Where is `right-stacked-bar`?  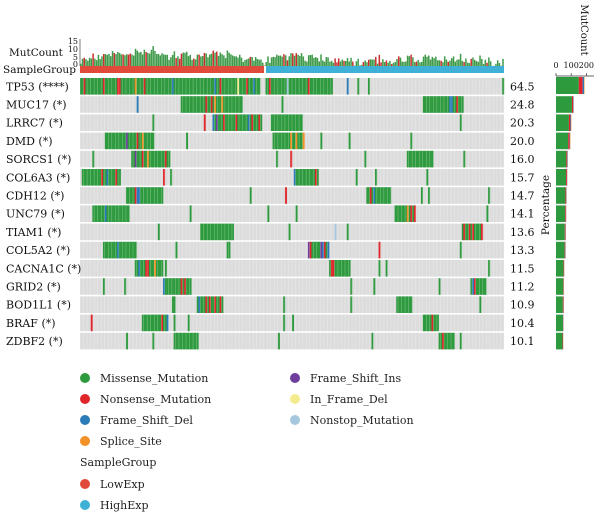
right-stacked-bar is located at coordinates (569, 122).